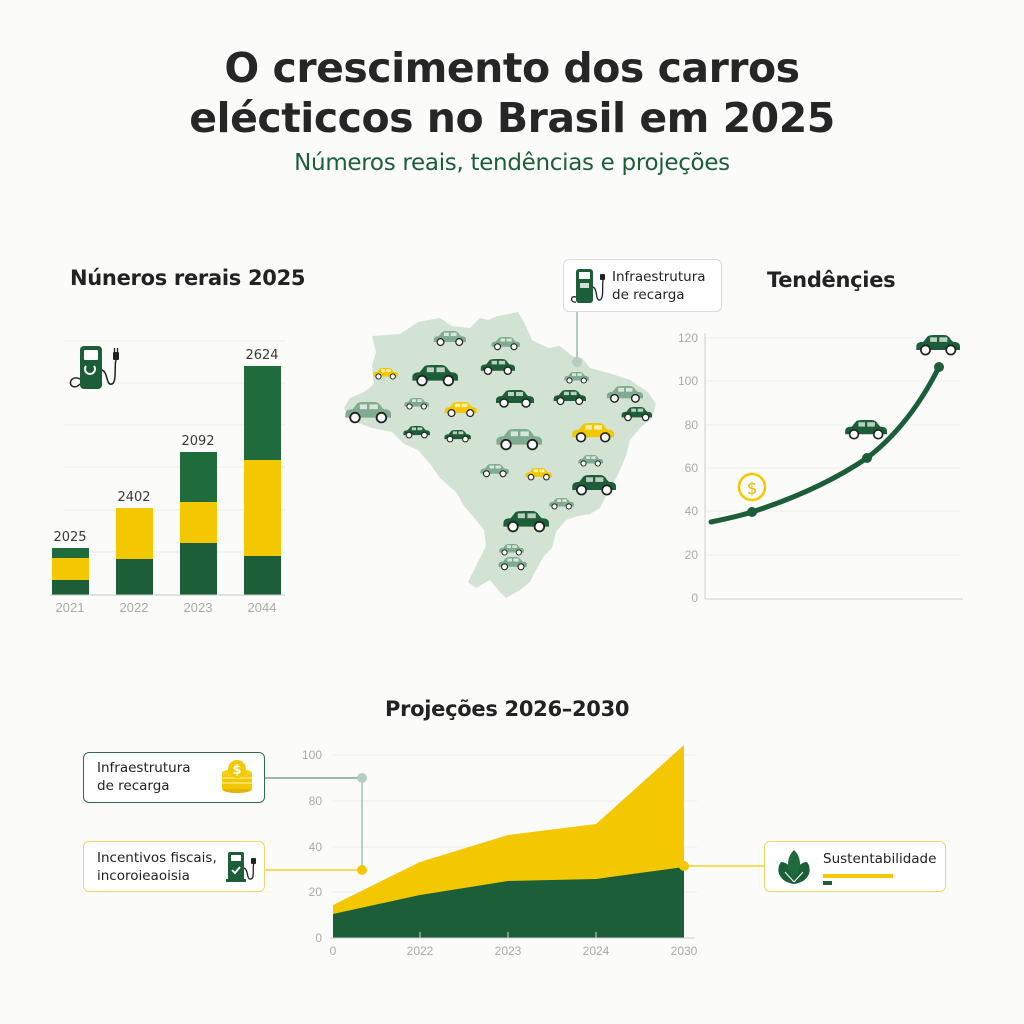  Describe the element at coordinates (684, 951) in the screenshot. I see `x-tick: 2030` at that location.